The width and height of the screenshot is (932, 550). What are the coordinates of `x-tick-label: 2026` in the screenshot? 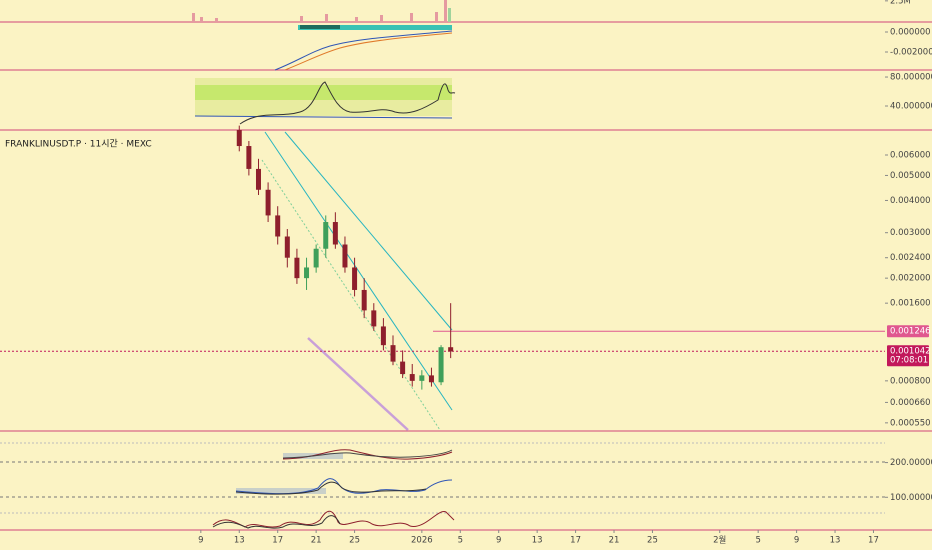 It's located at (422, 541).